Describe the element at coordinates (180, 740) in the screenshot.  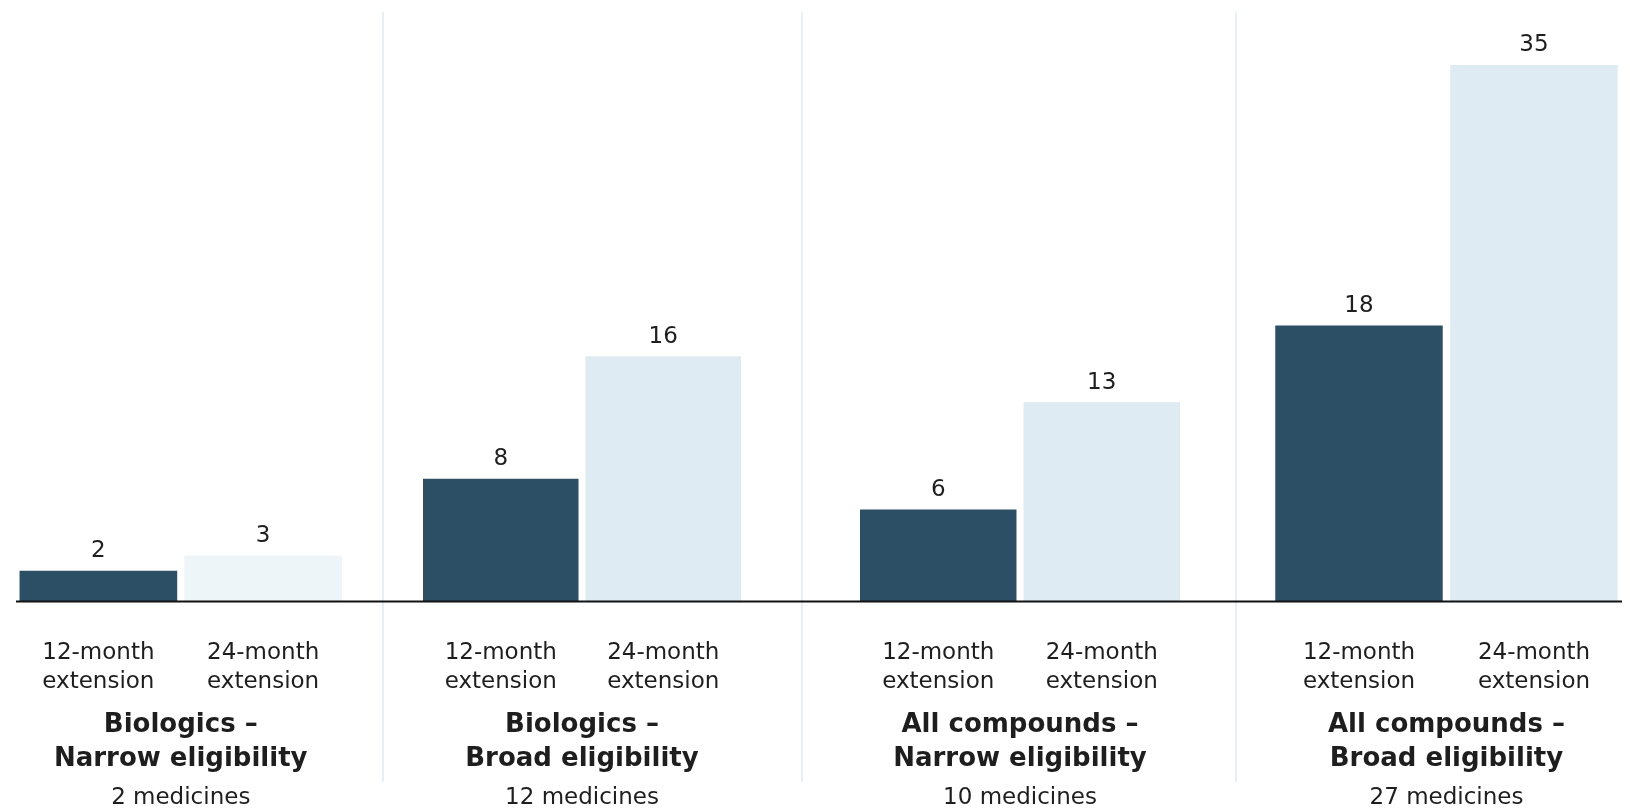
I see `x-axis-title: Biologics – Narrow eligibility` at that location.